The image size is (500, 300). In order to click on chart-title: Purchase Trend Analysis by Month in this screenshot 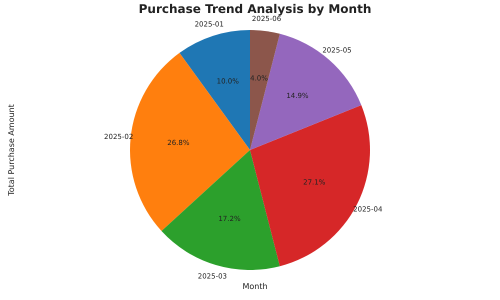, I will do `click(255, 9)`.